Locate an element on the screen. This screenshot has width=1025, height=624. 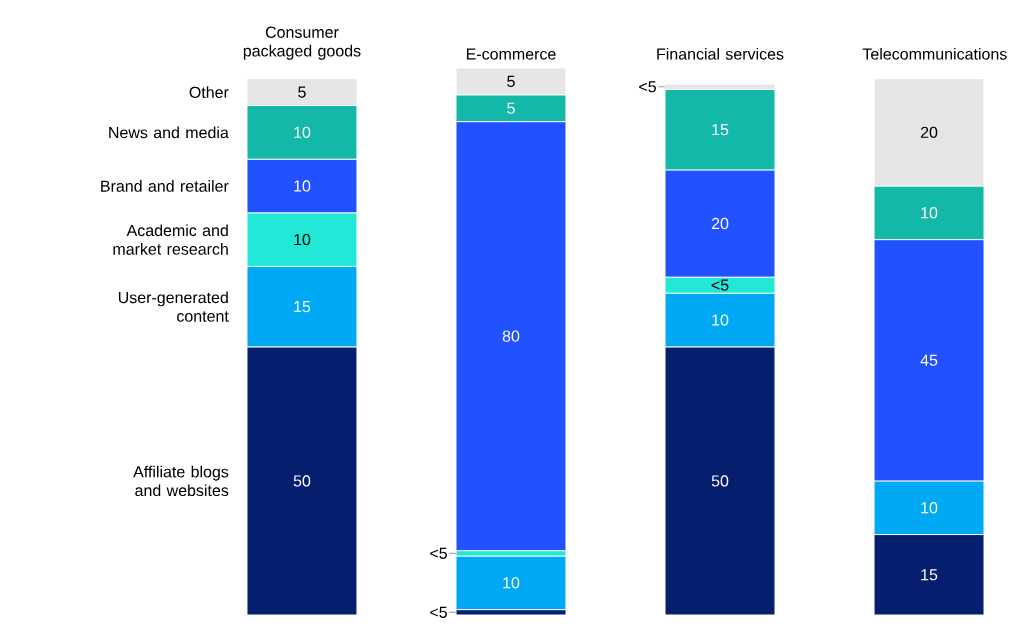
series-label: Other is located at coordinates (209, 92).